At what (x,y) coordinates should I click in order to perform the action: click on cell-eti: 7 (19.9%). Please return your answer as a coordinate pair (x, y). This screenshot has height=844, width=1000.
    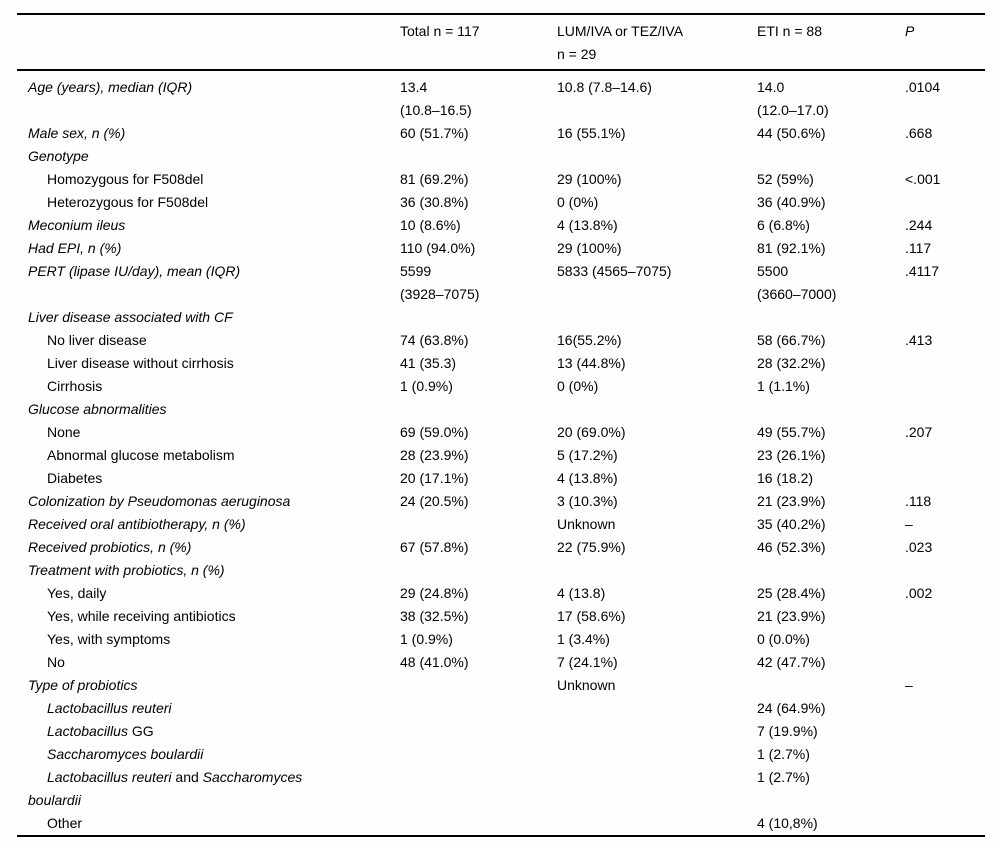
    Looking at the image, I should click on (787, 731).